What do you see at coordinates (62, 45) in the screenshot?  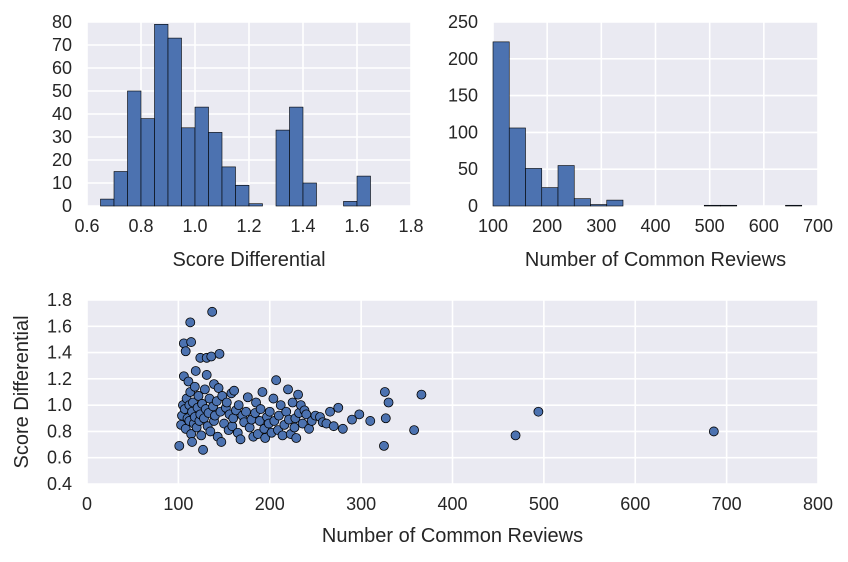 I see `y-tick-label: 70` at bounding box center [62, 45].